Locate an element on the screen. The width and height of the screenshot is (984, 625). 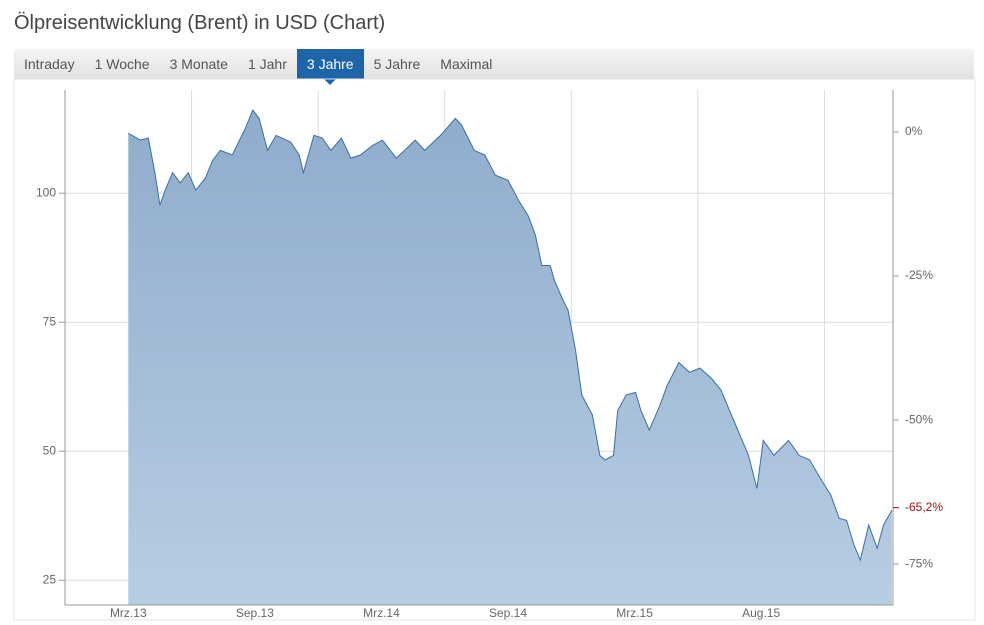
x-tick-label: Mrz.13 is located at coordinates (128, 613).